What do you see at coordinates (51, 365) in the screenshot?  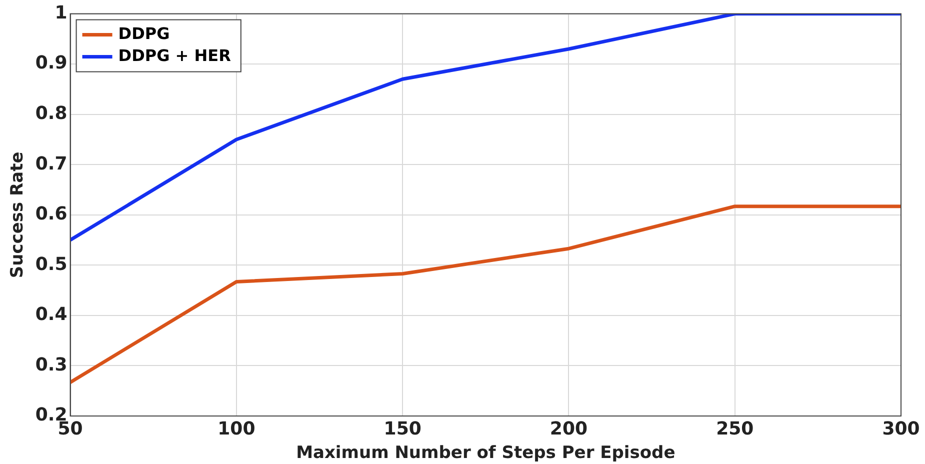 I see `y-tick-label: 0.3` at bounding box center [51, 365].